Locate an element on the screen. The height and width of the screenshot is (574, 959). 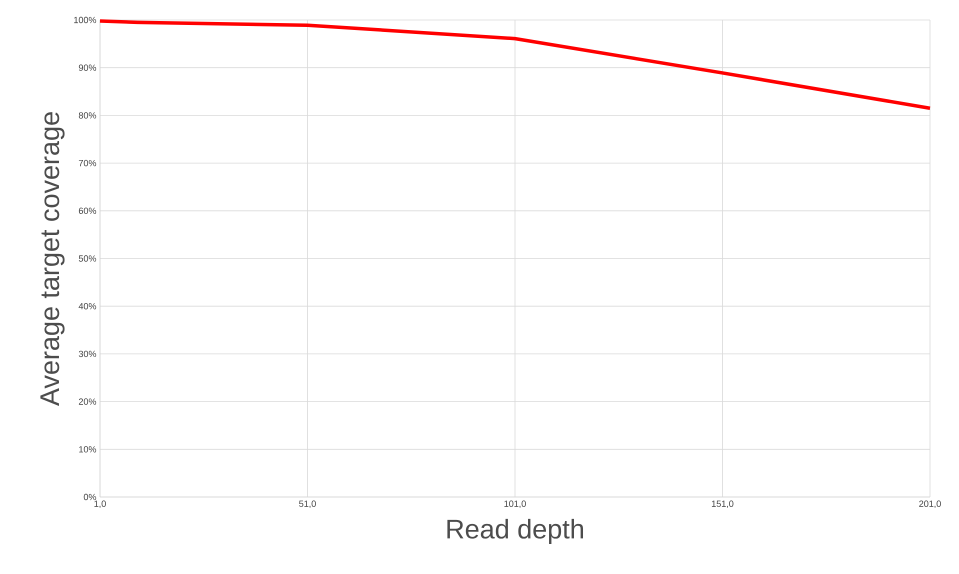
y-tick-label: 50% is located at coordinates (87, 258).